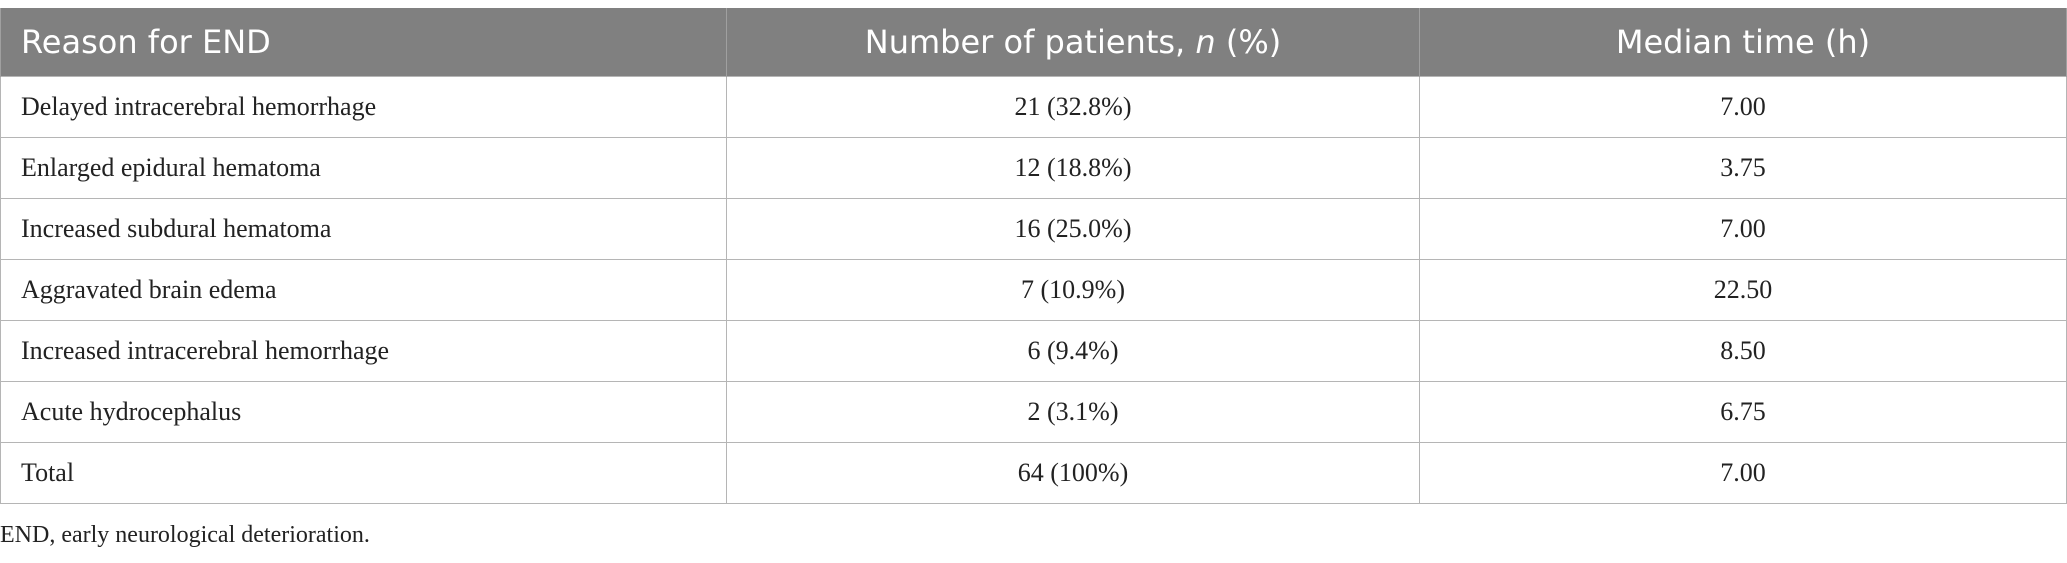 This screenshot has height=563, width=2067. I want to click on cell-patients: 7 (10.9%), so click(1073, 290).